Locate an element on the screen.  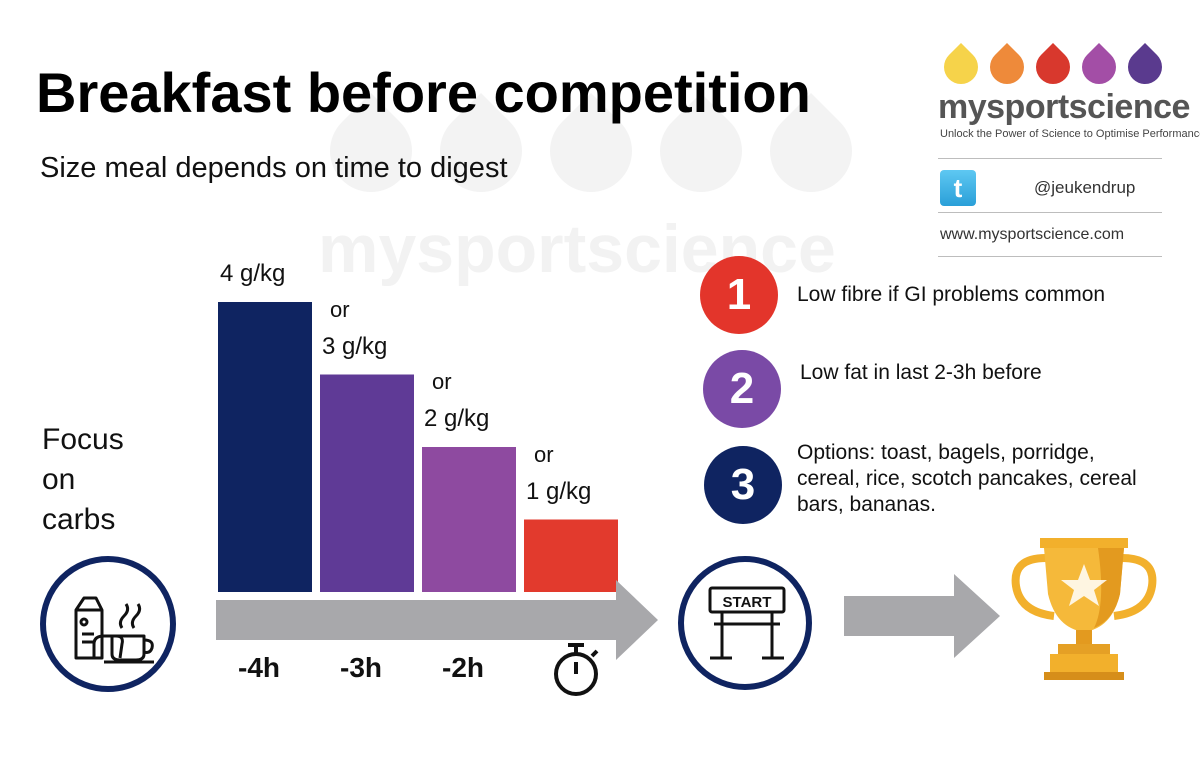
bar--4h is located at coordinates (265, 447).